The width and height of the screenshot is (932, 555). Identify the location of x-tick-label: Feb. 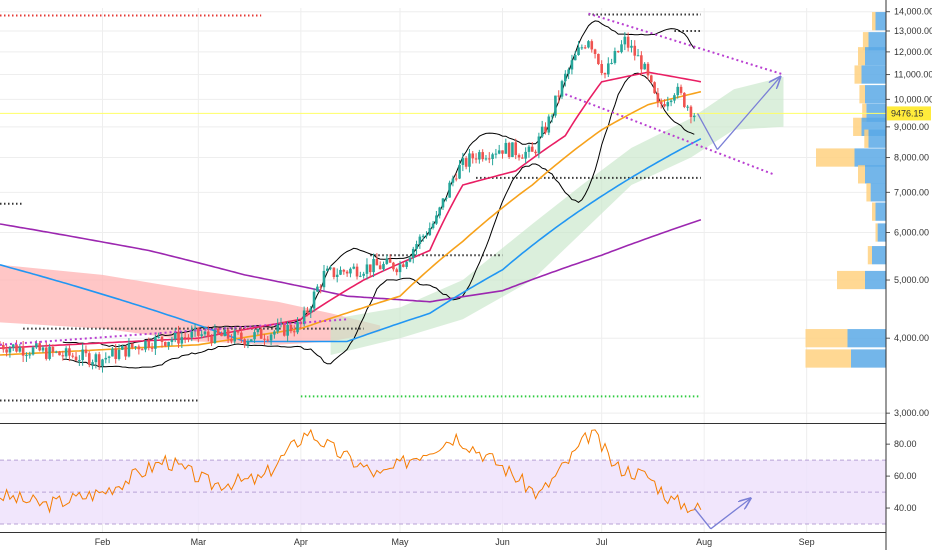
(103, 542).